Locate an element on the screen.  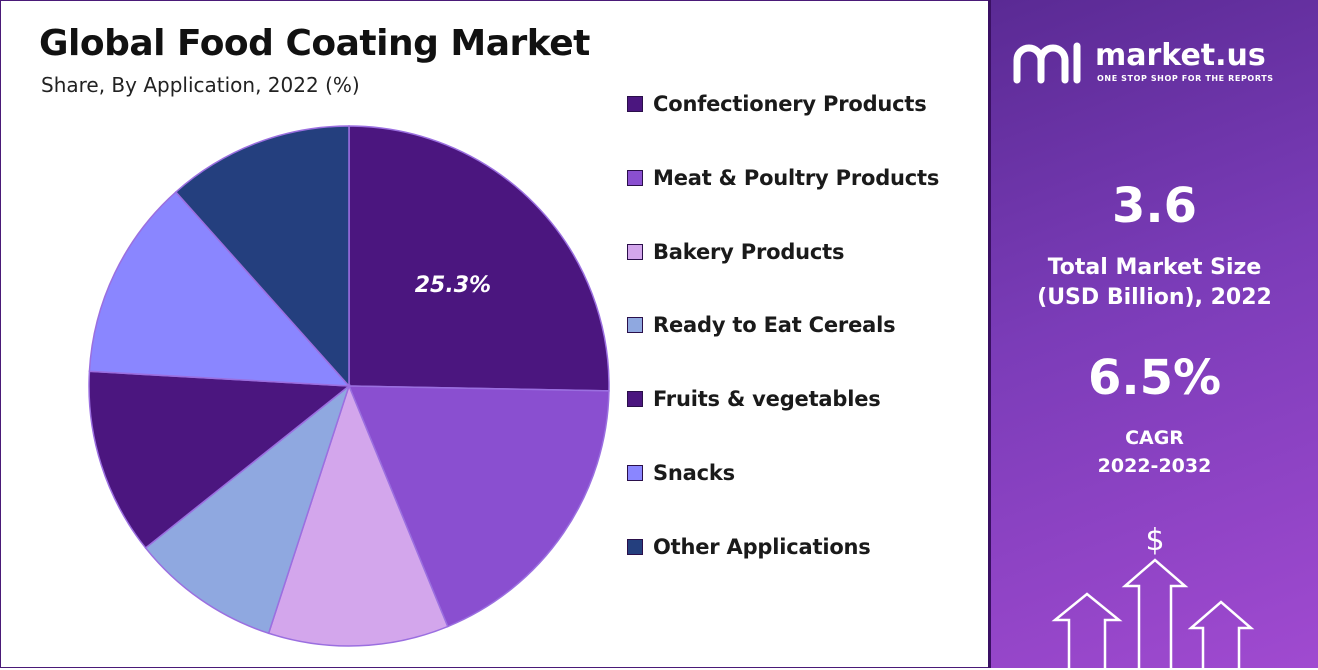
market-size-label: Total Market Size (USD Billion), 2022 is located at coordinates (1154, 283).